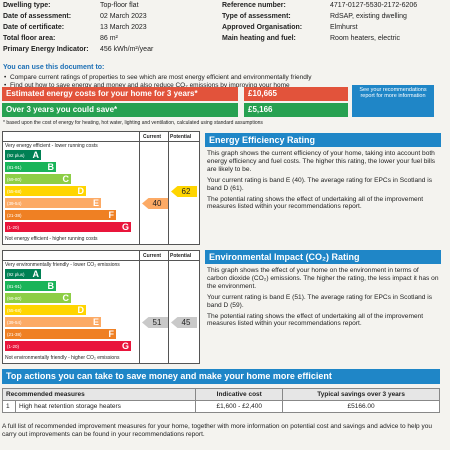  Describe the element at coordinates (296, 94) in the screenshot. I see `cost-value: £10,665` at that location.